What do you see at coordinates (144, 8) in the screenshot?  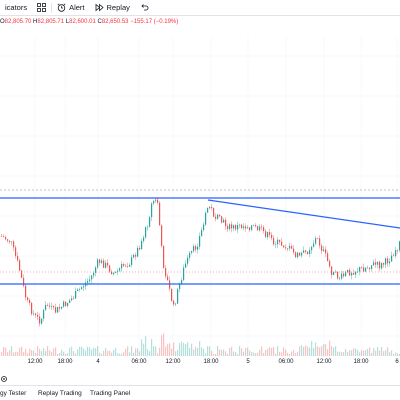 I see `undo-button` at bounding box center [144, 8].